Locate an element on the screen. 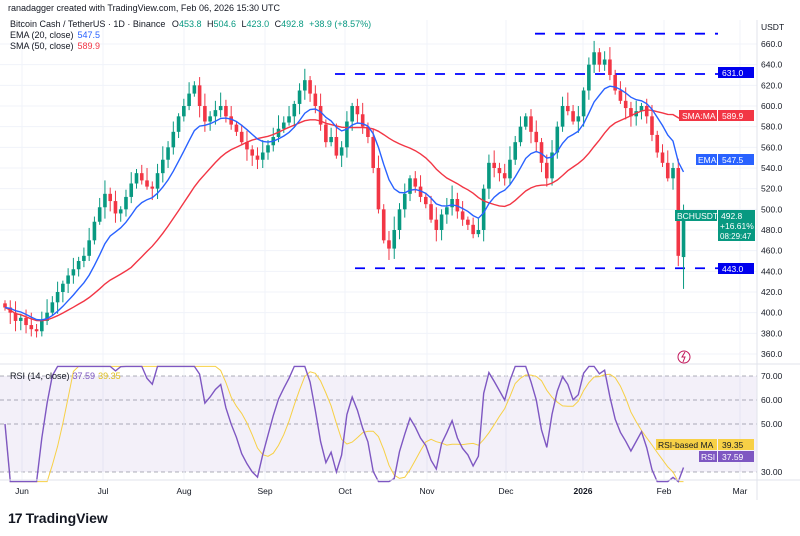 The image size is (800, 536). ema-badge: EMA 547.5 is located at coordinates (725, 159).